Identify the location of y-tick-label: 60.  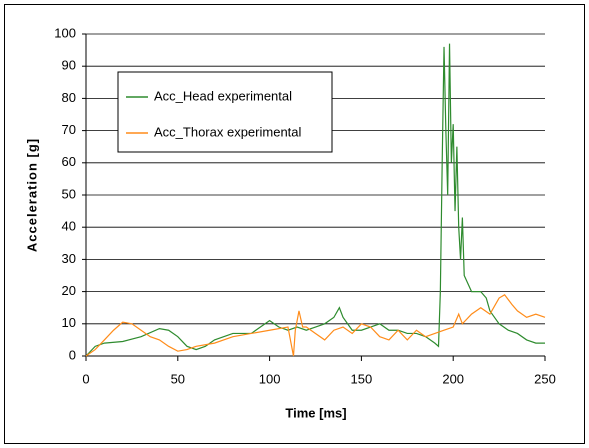
(69, 161).